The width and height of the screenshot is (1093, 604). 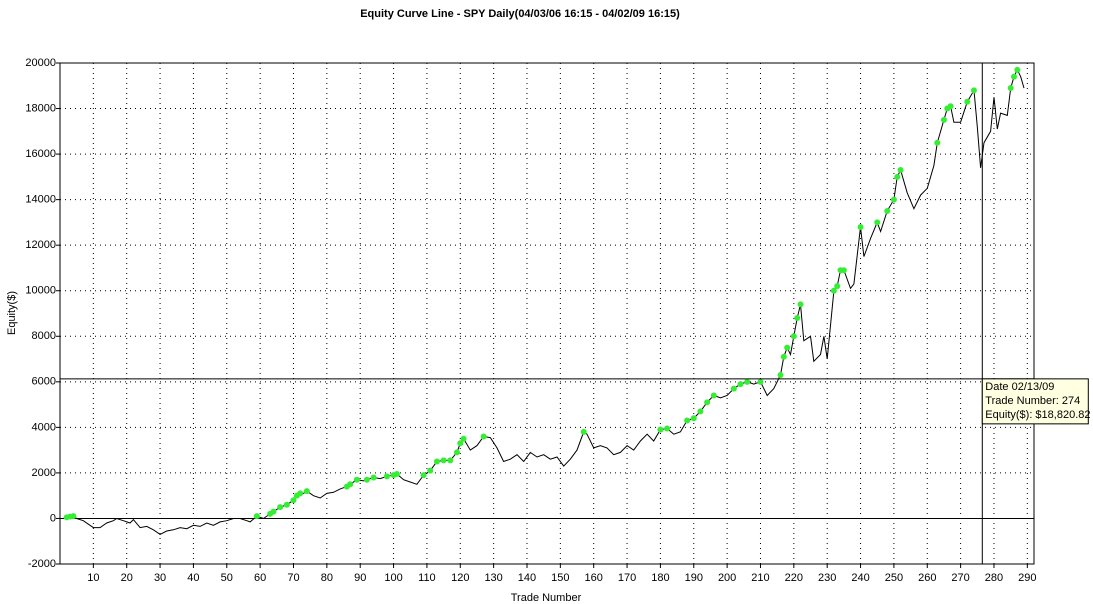 I want to click on x-tick-label: 10, so click(x=93, y=578).